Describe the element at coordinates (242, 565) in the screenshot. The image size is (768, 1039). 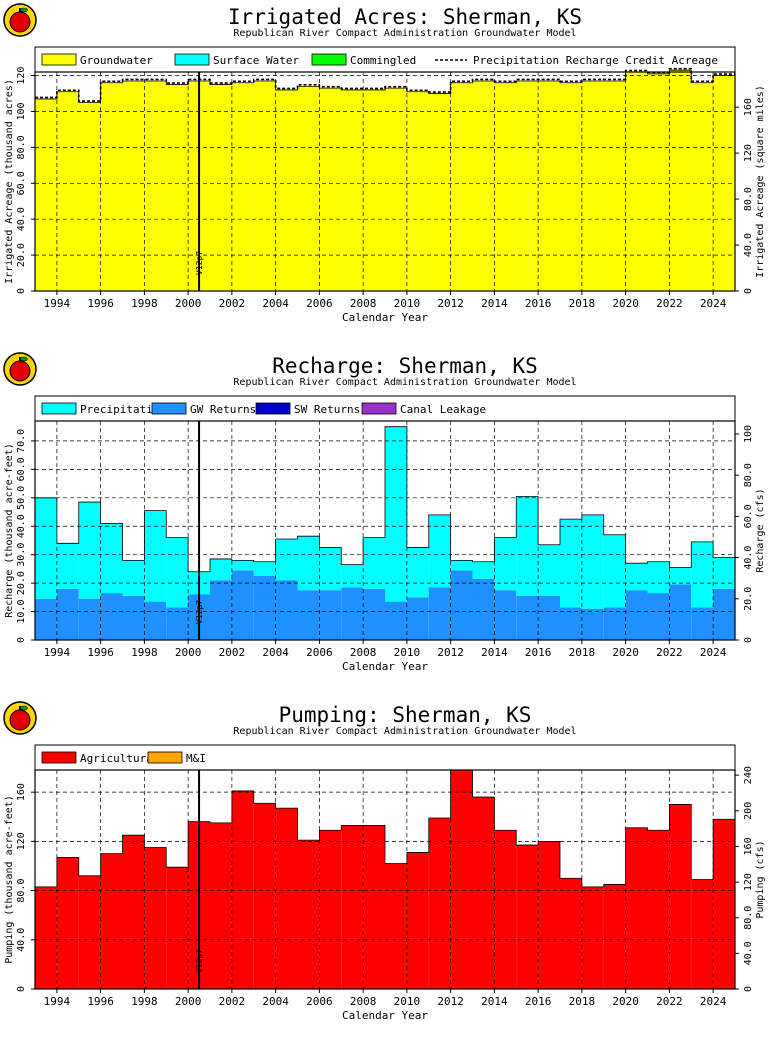
I see `bar-precipitation-2002` at that location.